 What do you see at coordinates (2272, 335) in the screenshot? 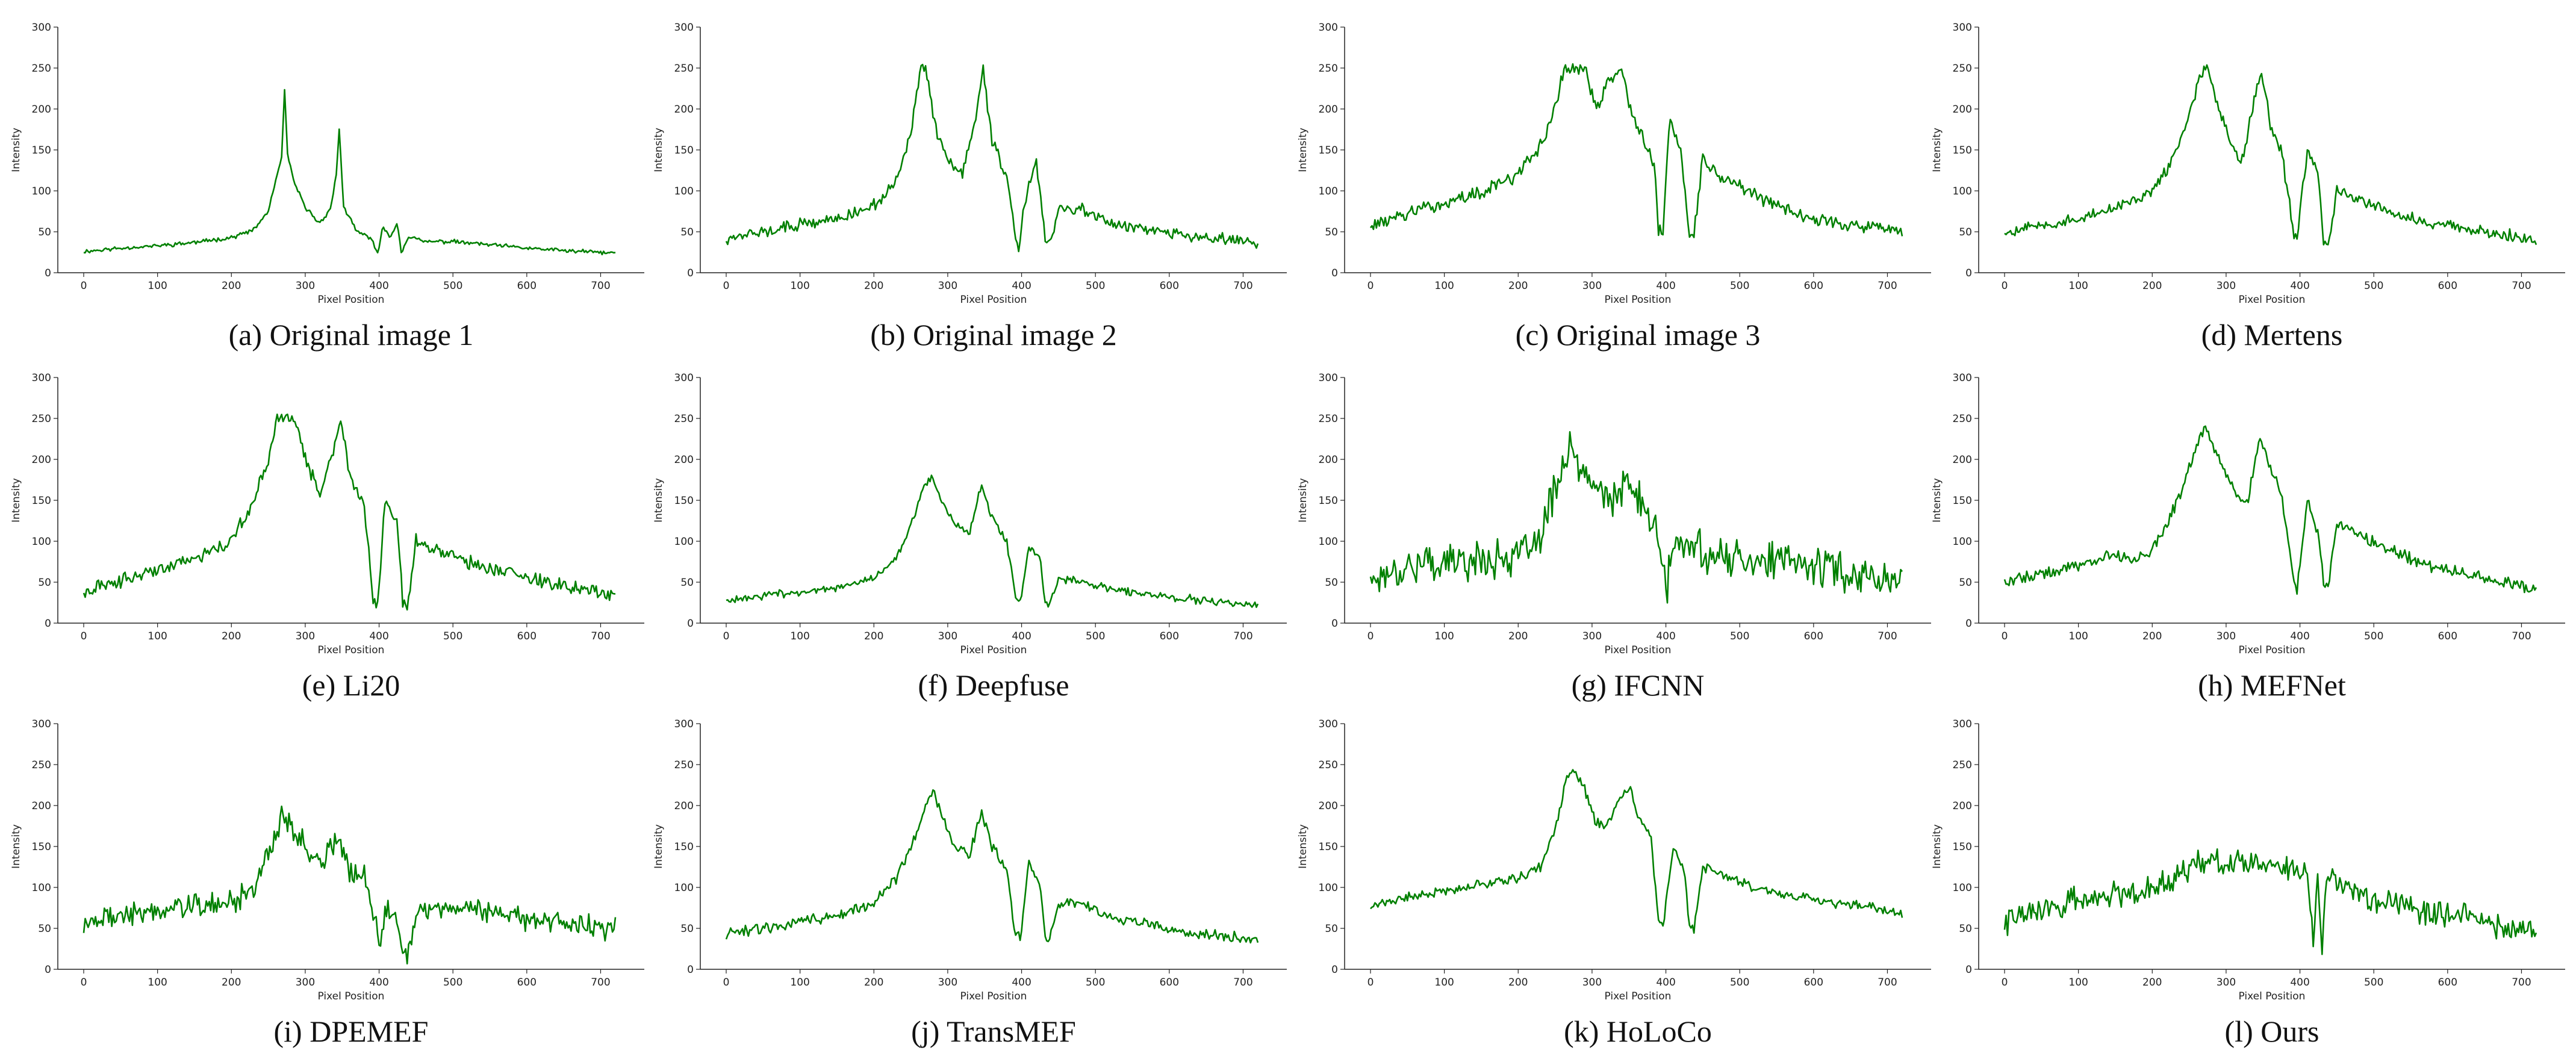
I see `panel-caption: (d) Mertens` at bounding box center [2272, 335].